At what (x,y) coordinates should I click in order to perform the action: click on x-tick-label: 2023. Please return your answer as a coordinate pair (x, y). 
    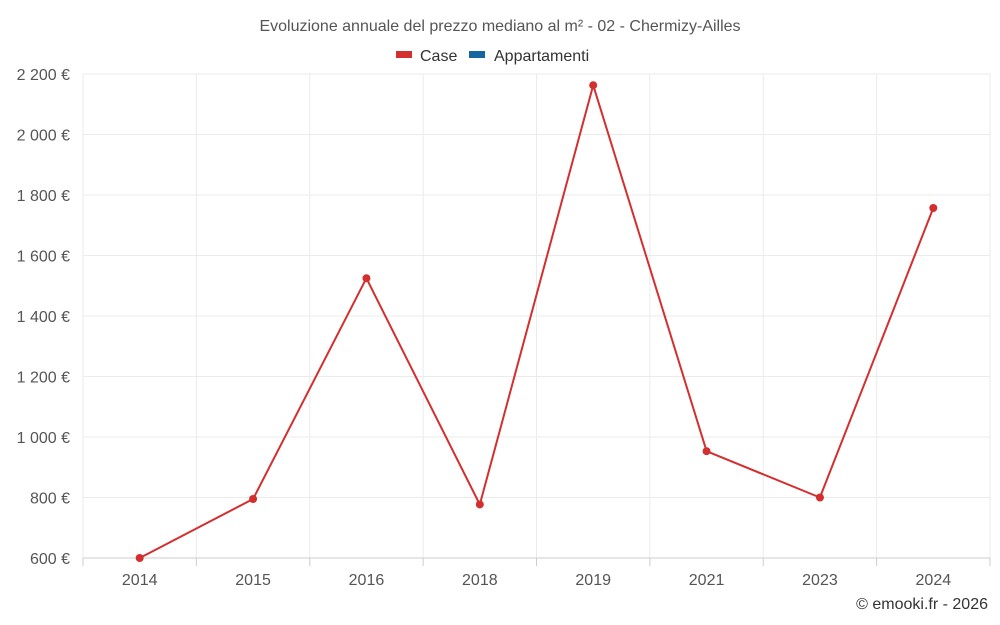
    Looking at the image, I should click on (820, 580).